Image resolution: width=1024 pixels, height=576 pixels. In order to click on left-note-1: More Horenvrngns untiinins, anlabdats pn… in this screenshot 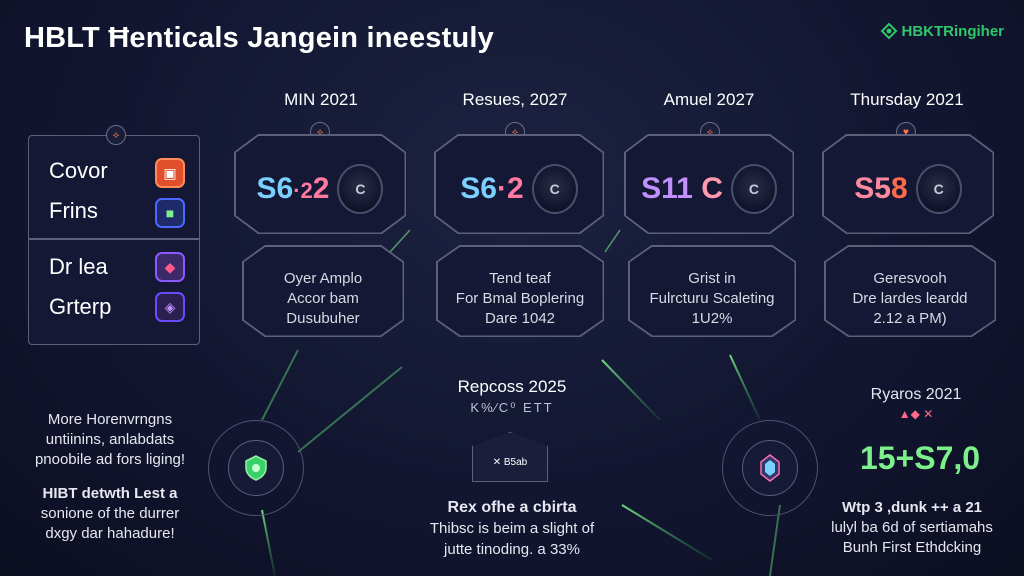, I will do `click(110, 440)`.